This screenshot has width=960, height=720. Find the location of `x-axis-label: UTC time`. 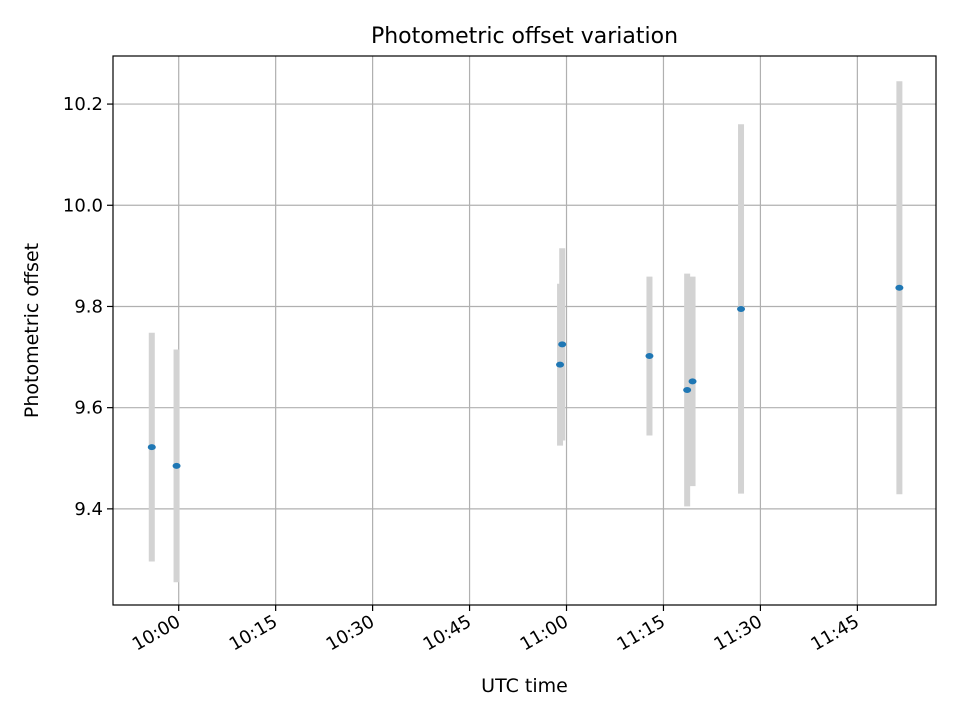

x-axis-label: UTC time is located at coordinates (524, 686).